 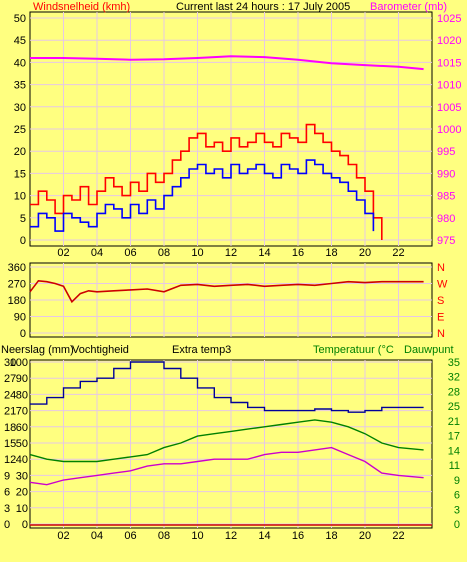 What do you see at coordinates (449, 130) in the screenshot?
I see `barometer-y-tick: 1000` at bounding box center [449, 130].